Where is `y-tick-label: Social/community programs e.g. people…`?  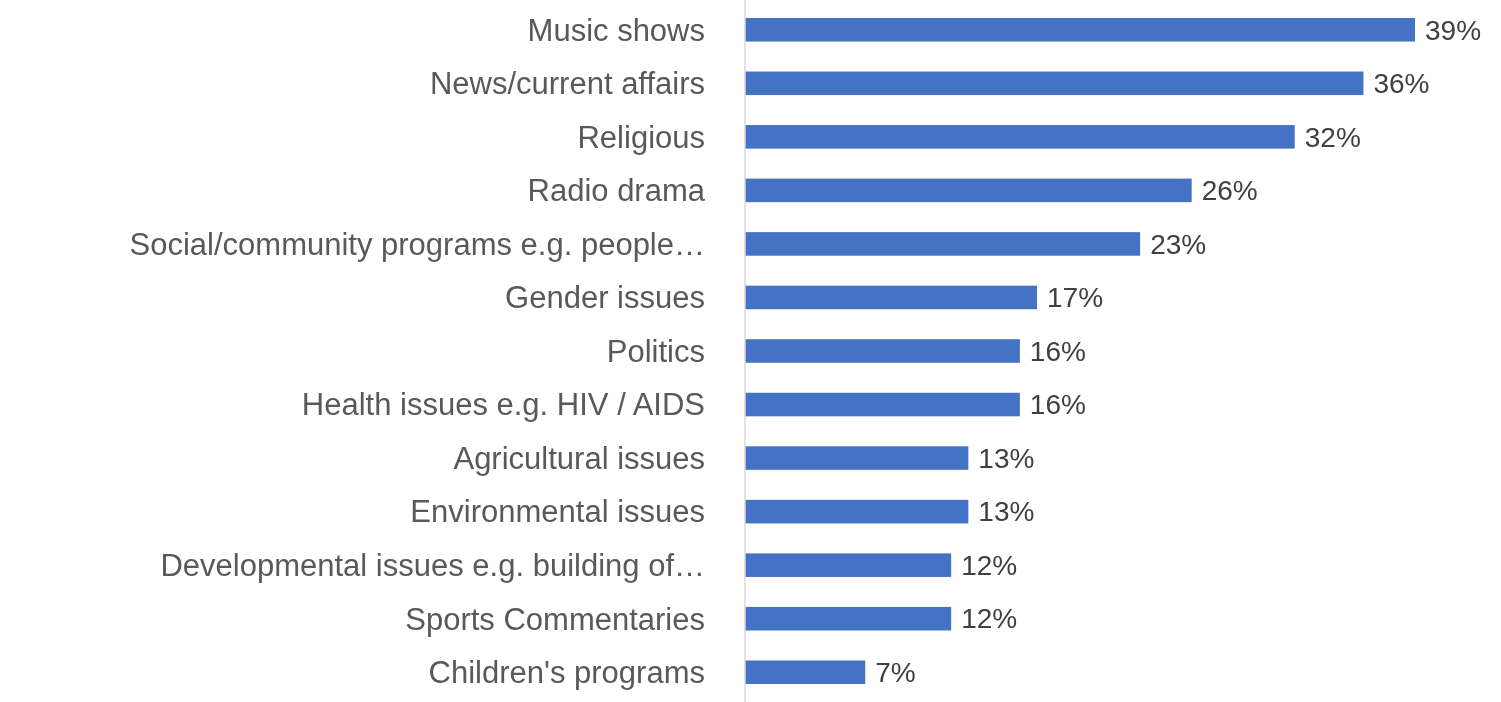
y-tick-label: Social/community programs e.g. people… is located at coordinates (417, 244).